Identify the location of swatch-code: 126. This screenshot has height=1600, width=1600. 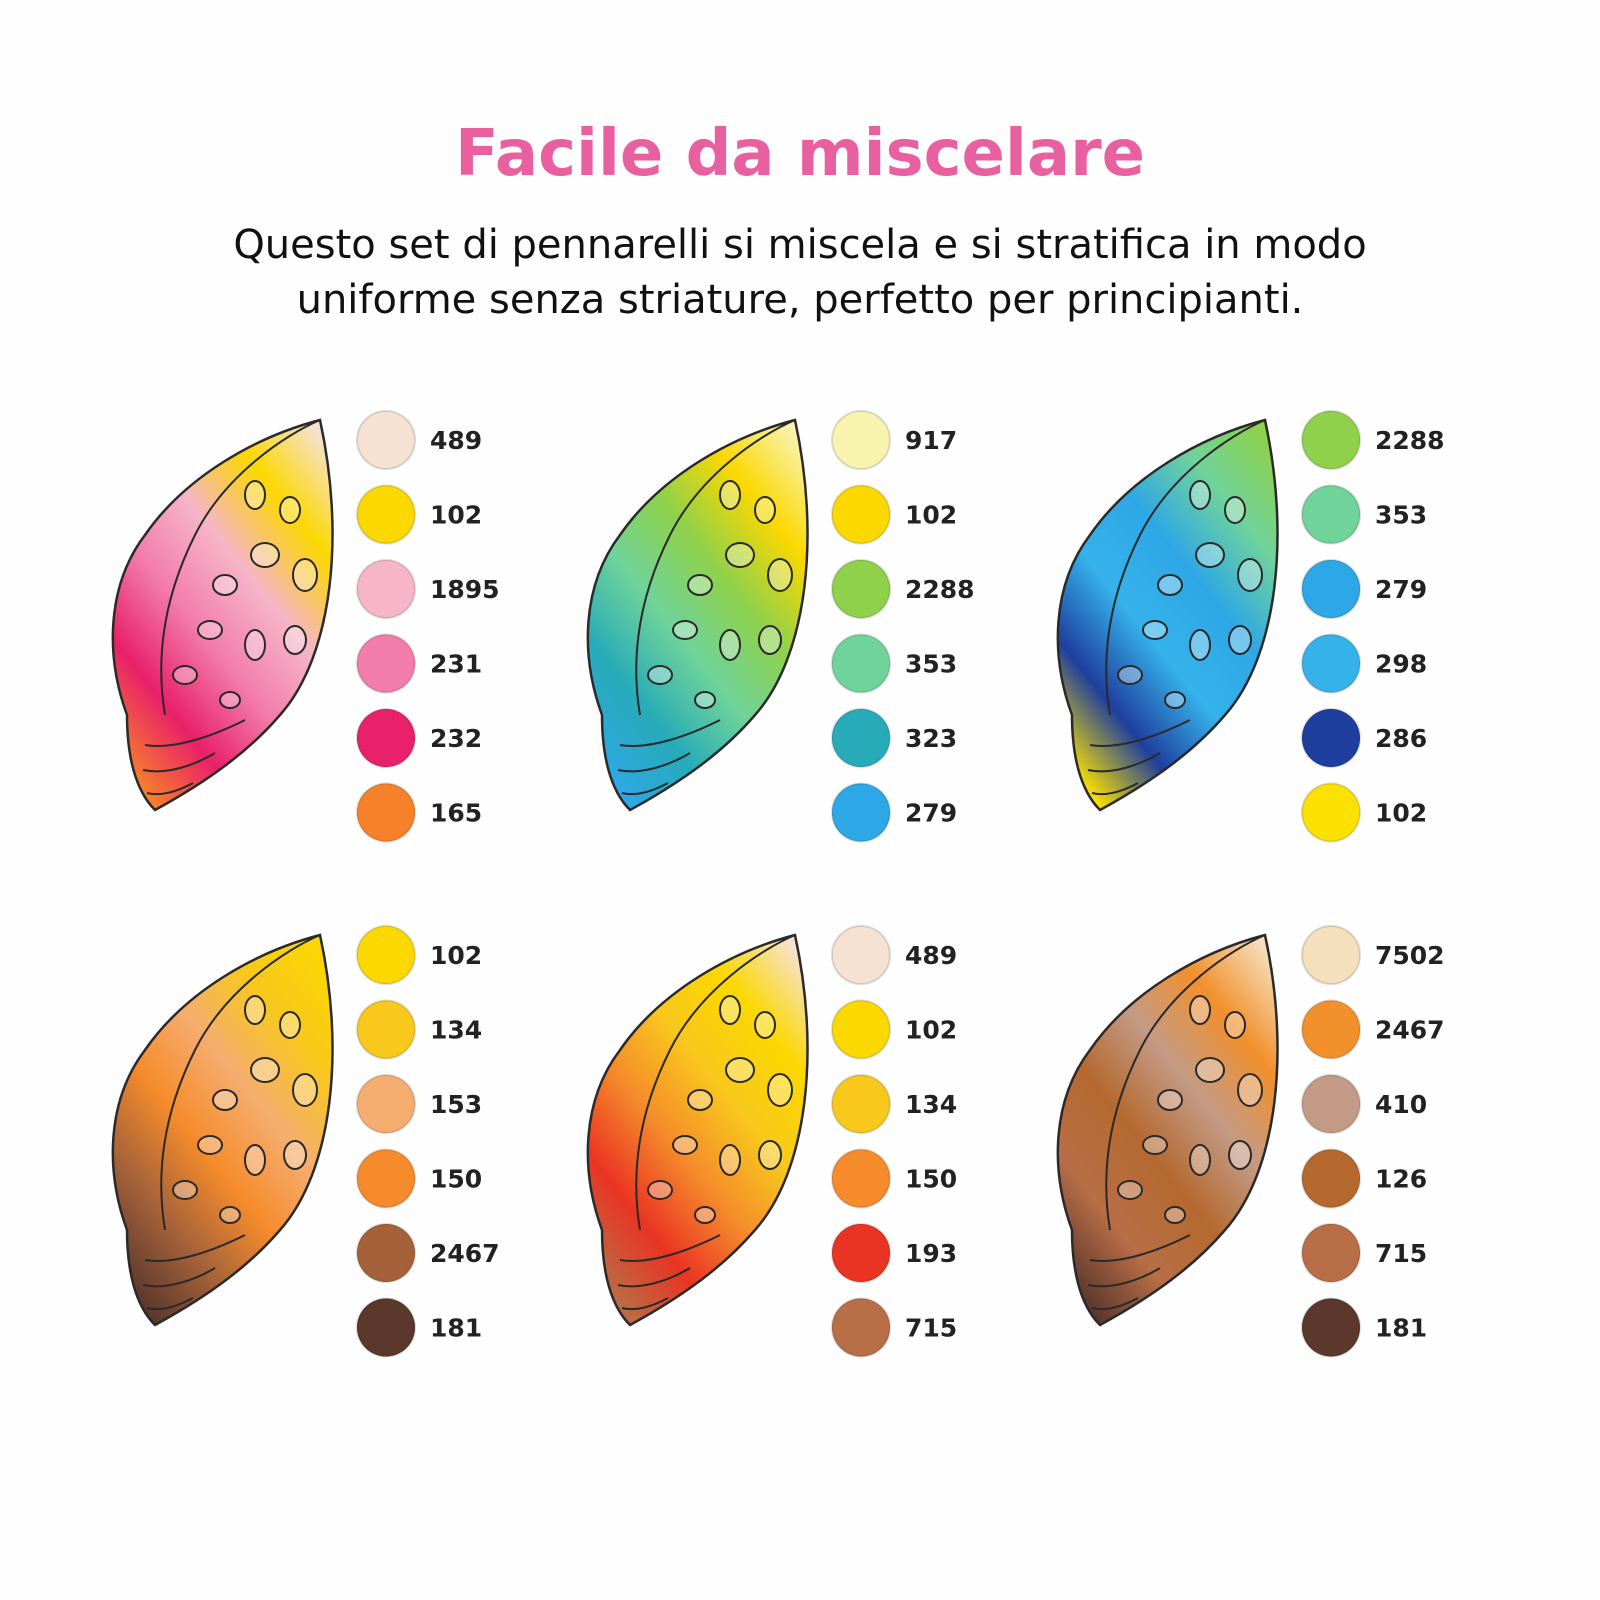
(1401, 1179).